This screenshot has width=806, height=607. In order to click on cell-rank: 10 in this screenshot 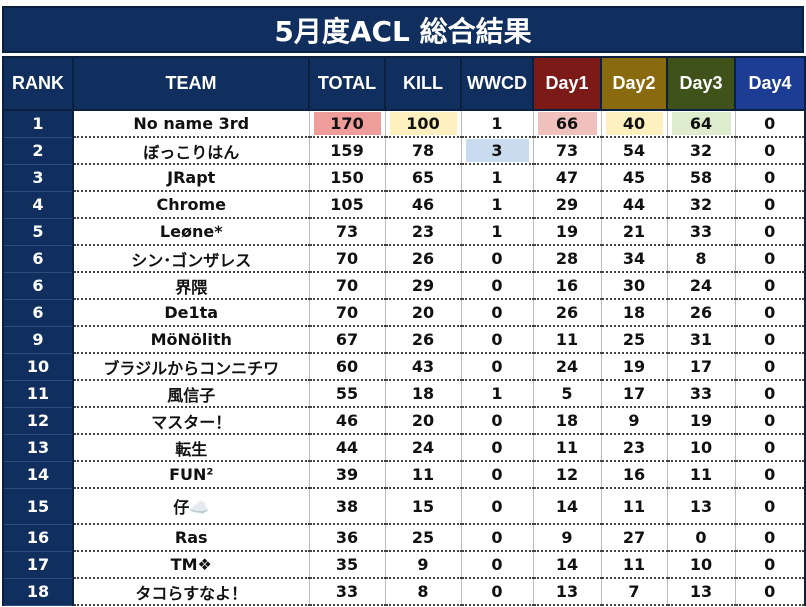, I will do `click(38, 367)`.